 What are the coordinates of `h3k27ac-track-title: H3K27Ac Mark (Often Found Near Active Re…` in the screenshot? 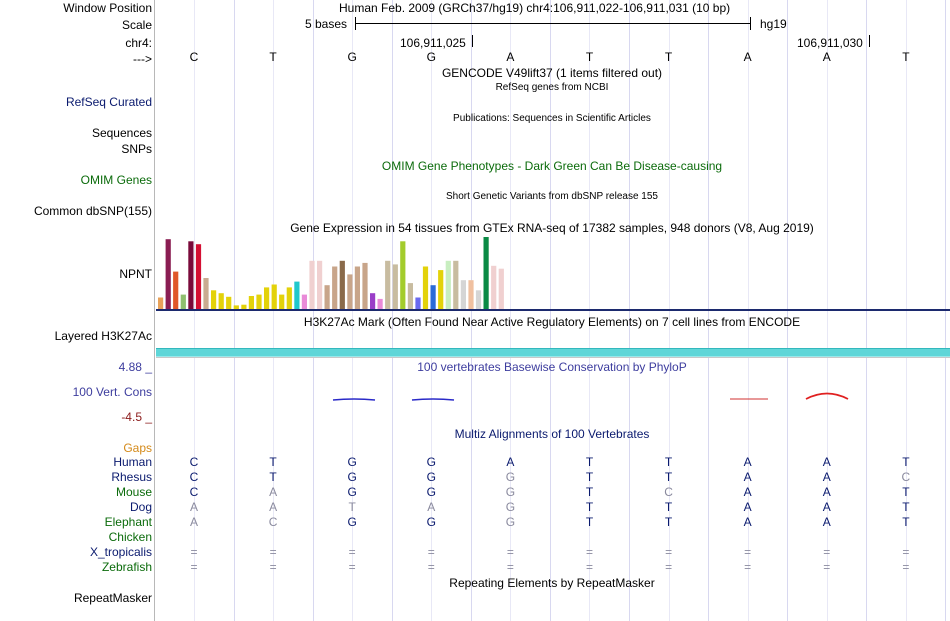 It's located at (552, 322).